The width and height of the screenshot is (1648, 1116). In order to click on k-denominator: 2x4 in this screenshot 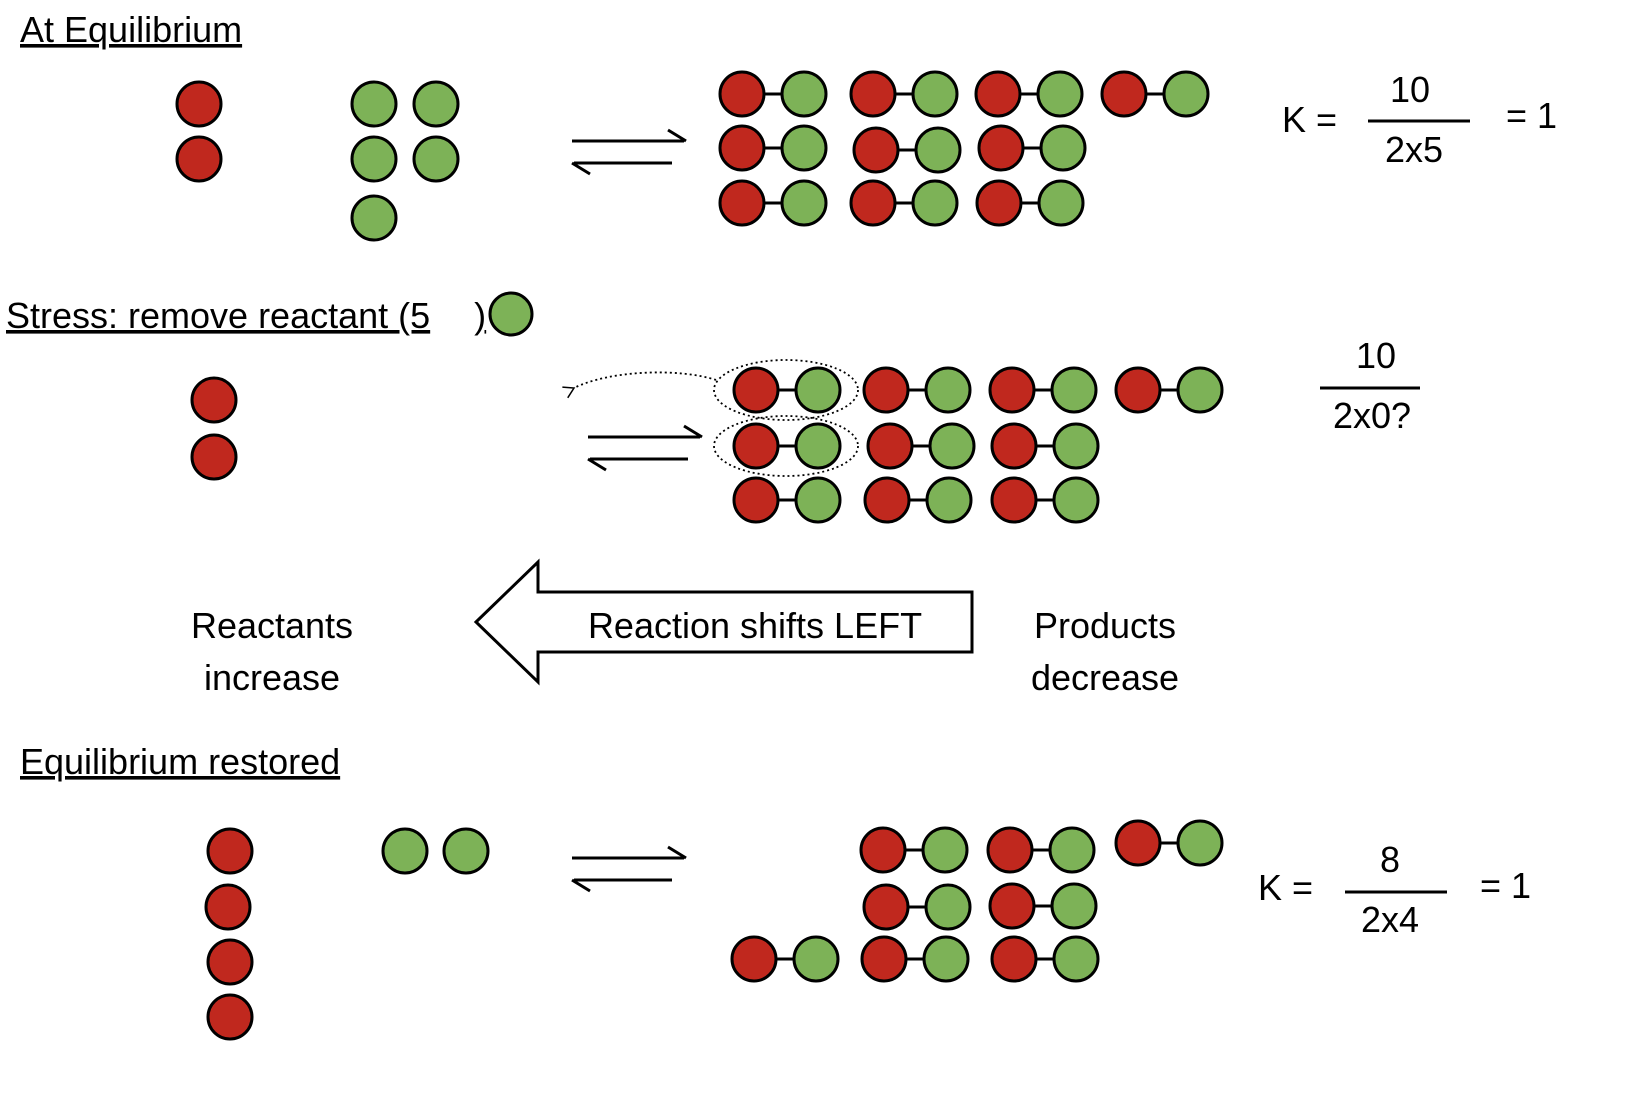, I will do `click(1390, 919)`.